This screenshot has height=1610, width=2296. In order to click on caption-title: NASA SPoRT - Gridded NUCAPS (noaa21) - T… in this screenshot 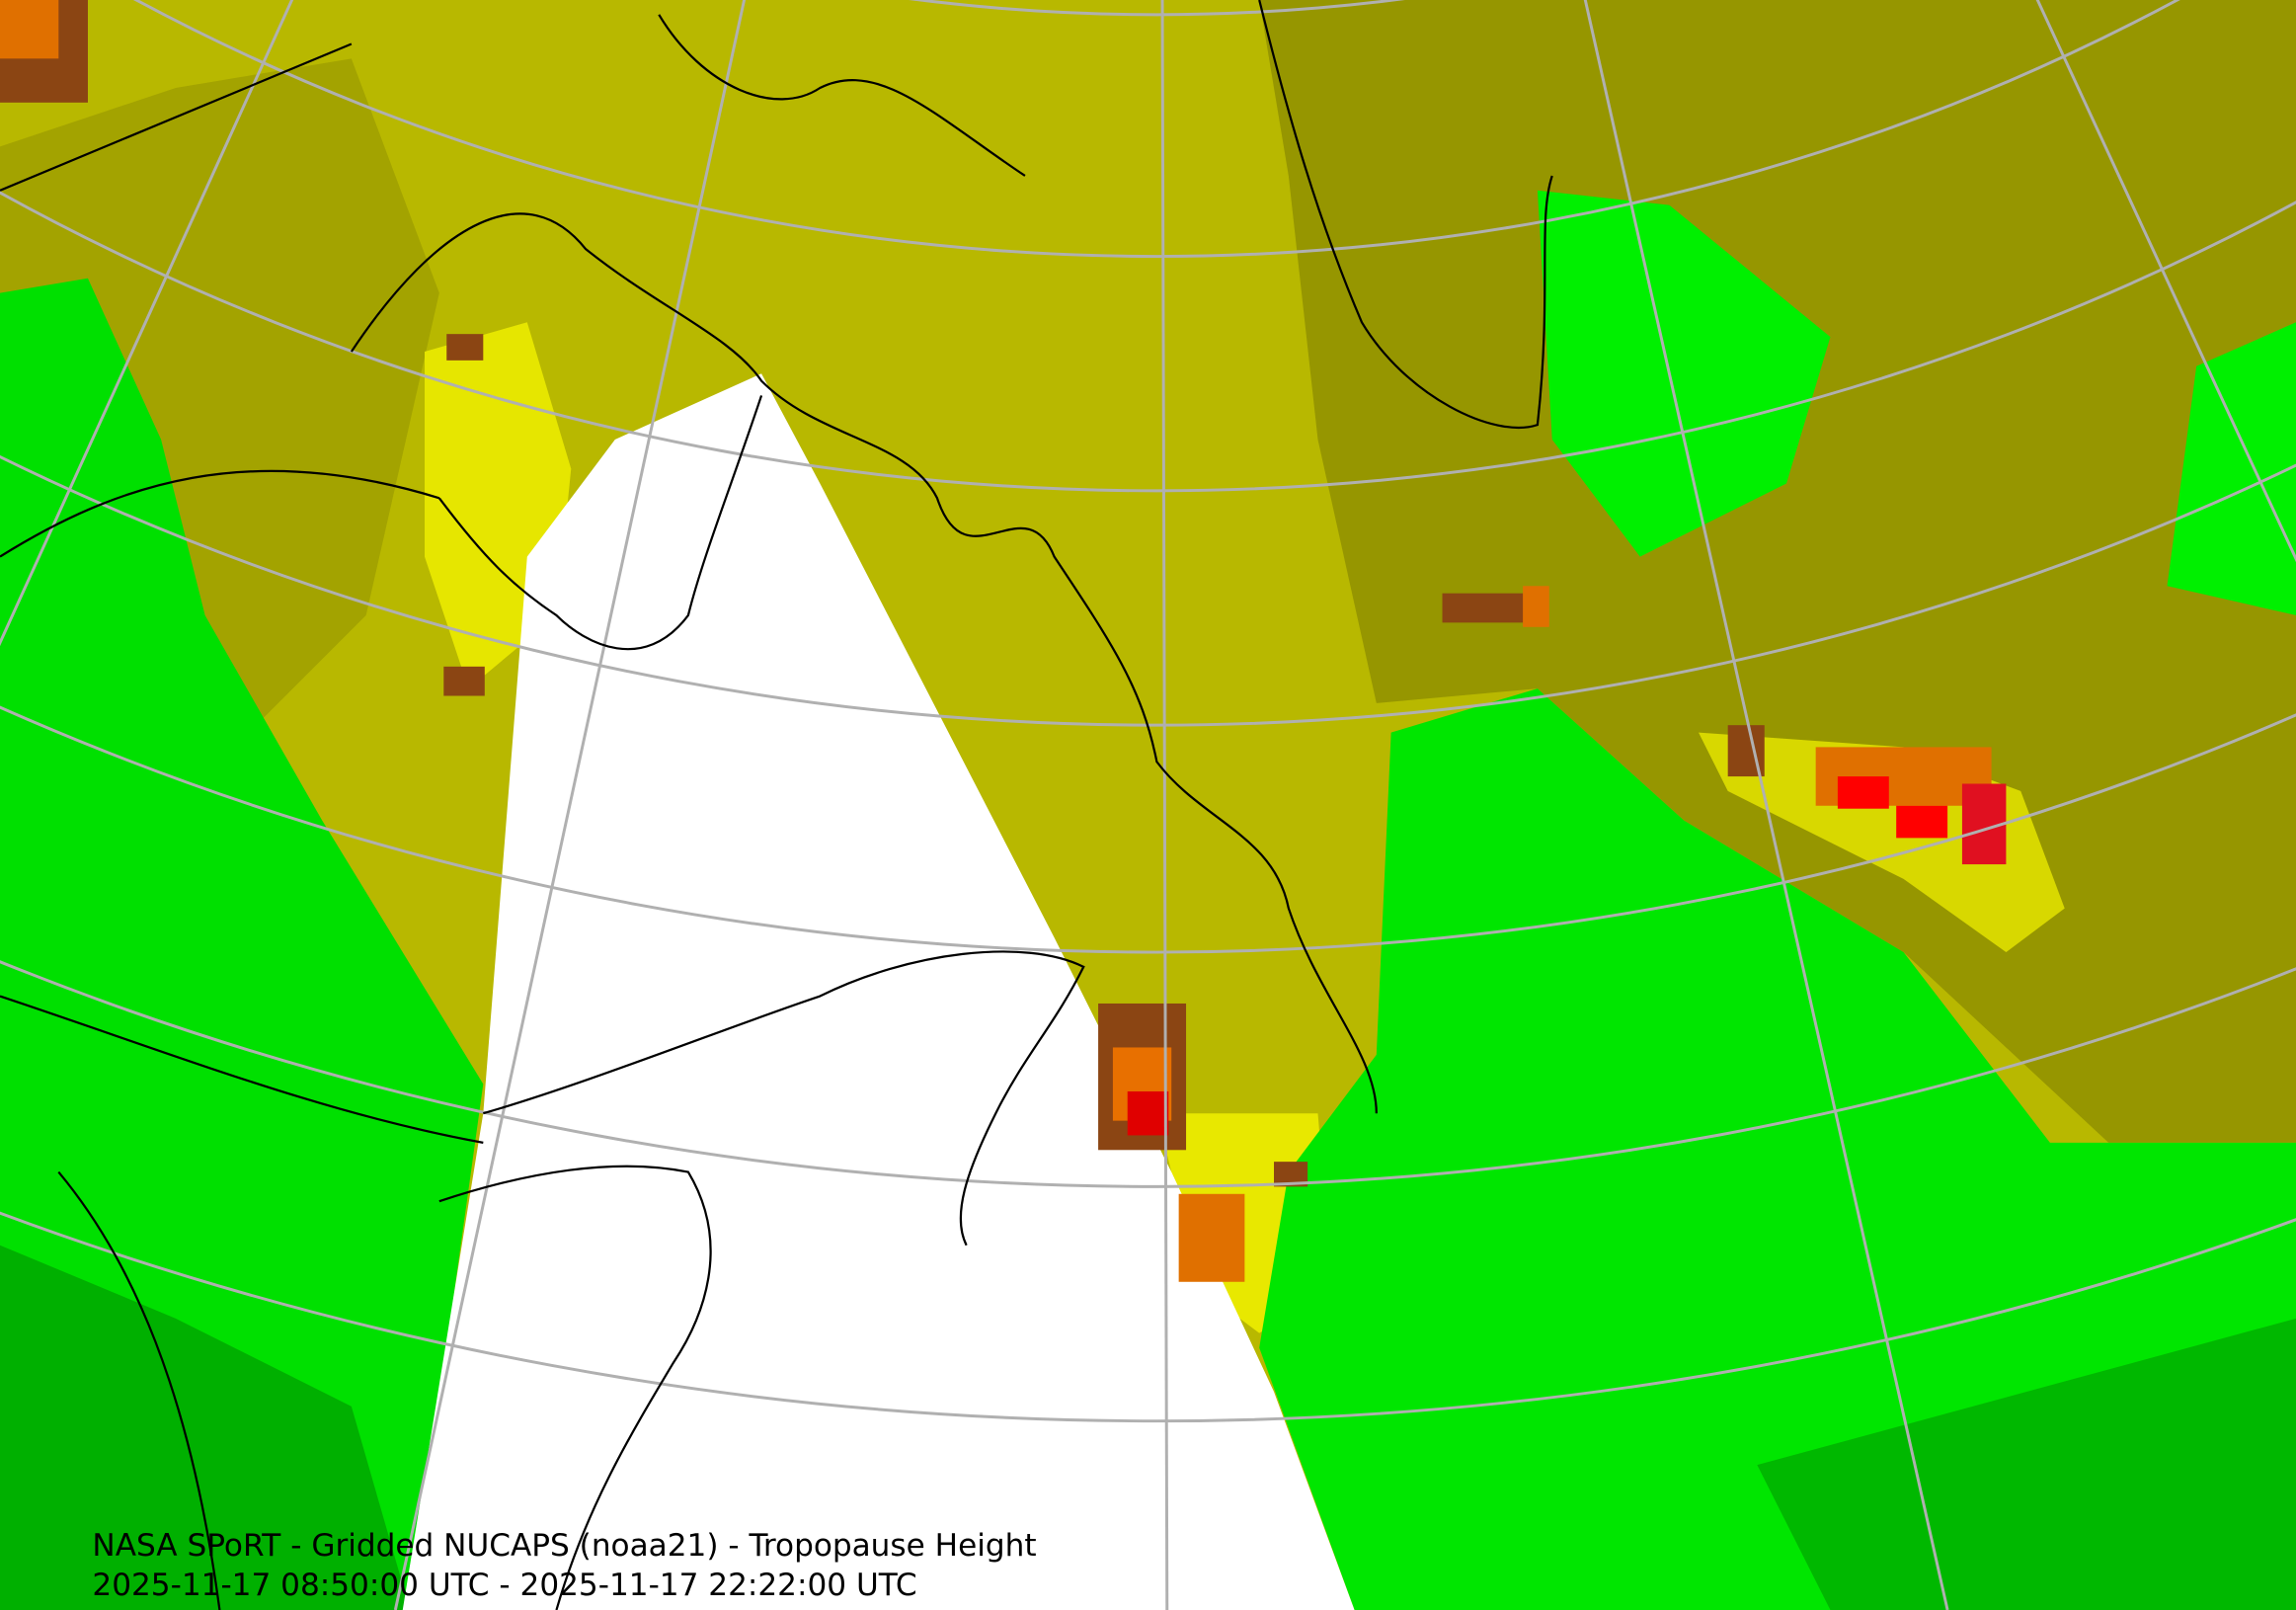, I will do `click(564, 1546)`.